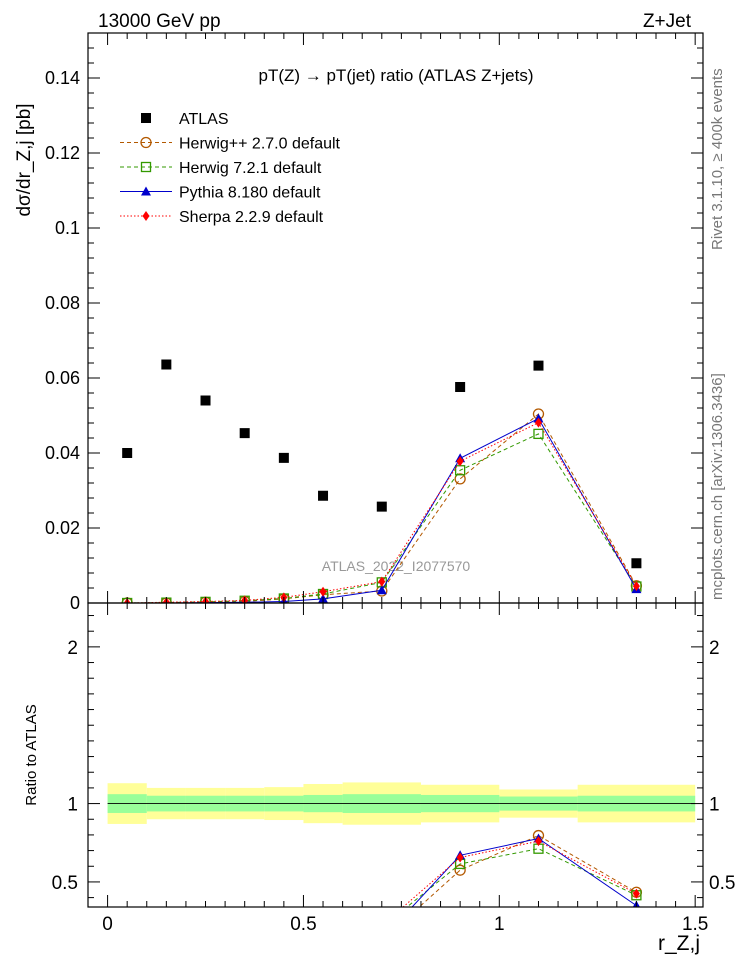  I want to click on ratio-series-herwigpp, so click(530, 868).